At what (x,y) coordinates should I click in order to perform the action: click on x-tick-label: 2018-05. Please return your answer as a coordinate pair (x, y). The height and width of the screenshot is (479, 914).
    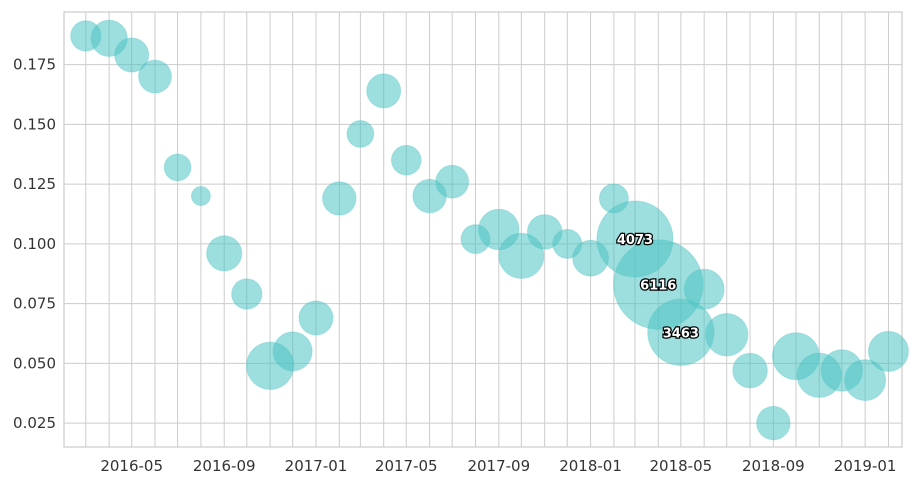
    Looking at the image, I should click on (680, 466).